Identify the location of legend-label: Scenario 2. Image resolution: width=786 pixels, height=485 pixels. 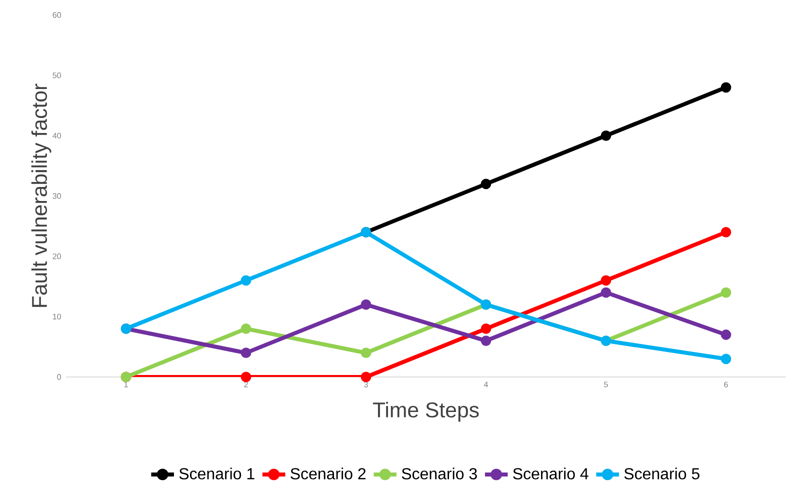
(328, 474).